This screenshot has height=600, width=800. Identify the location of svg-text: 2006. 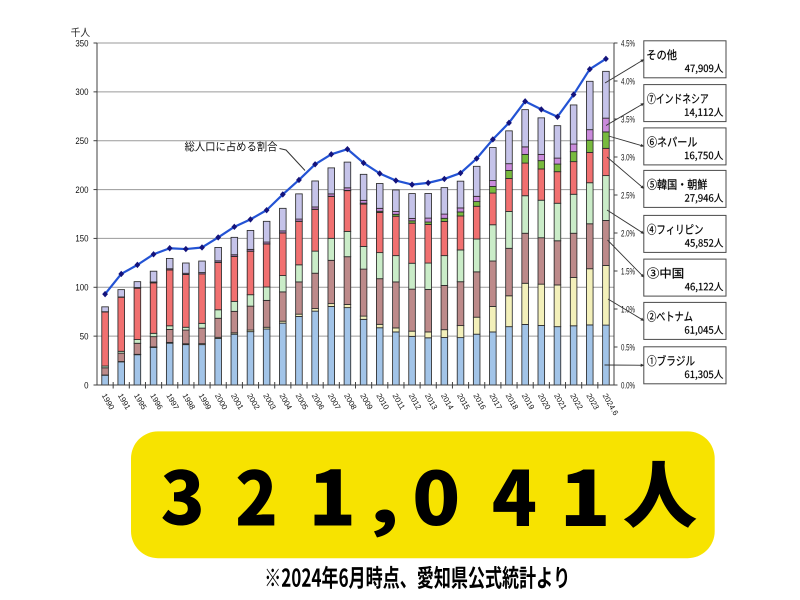
(318, 401).